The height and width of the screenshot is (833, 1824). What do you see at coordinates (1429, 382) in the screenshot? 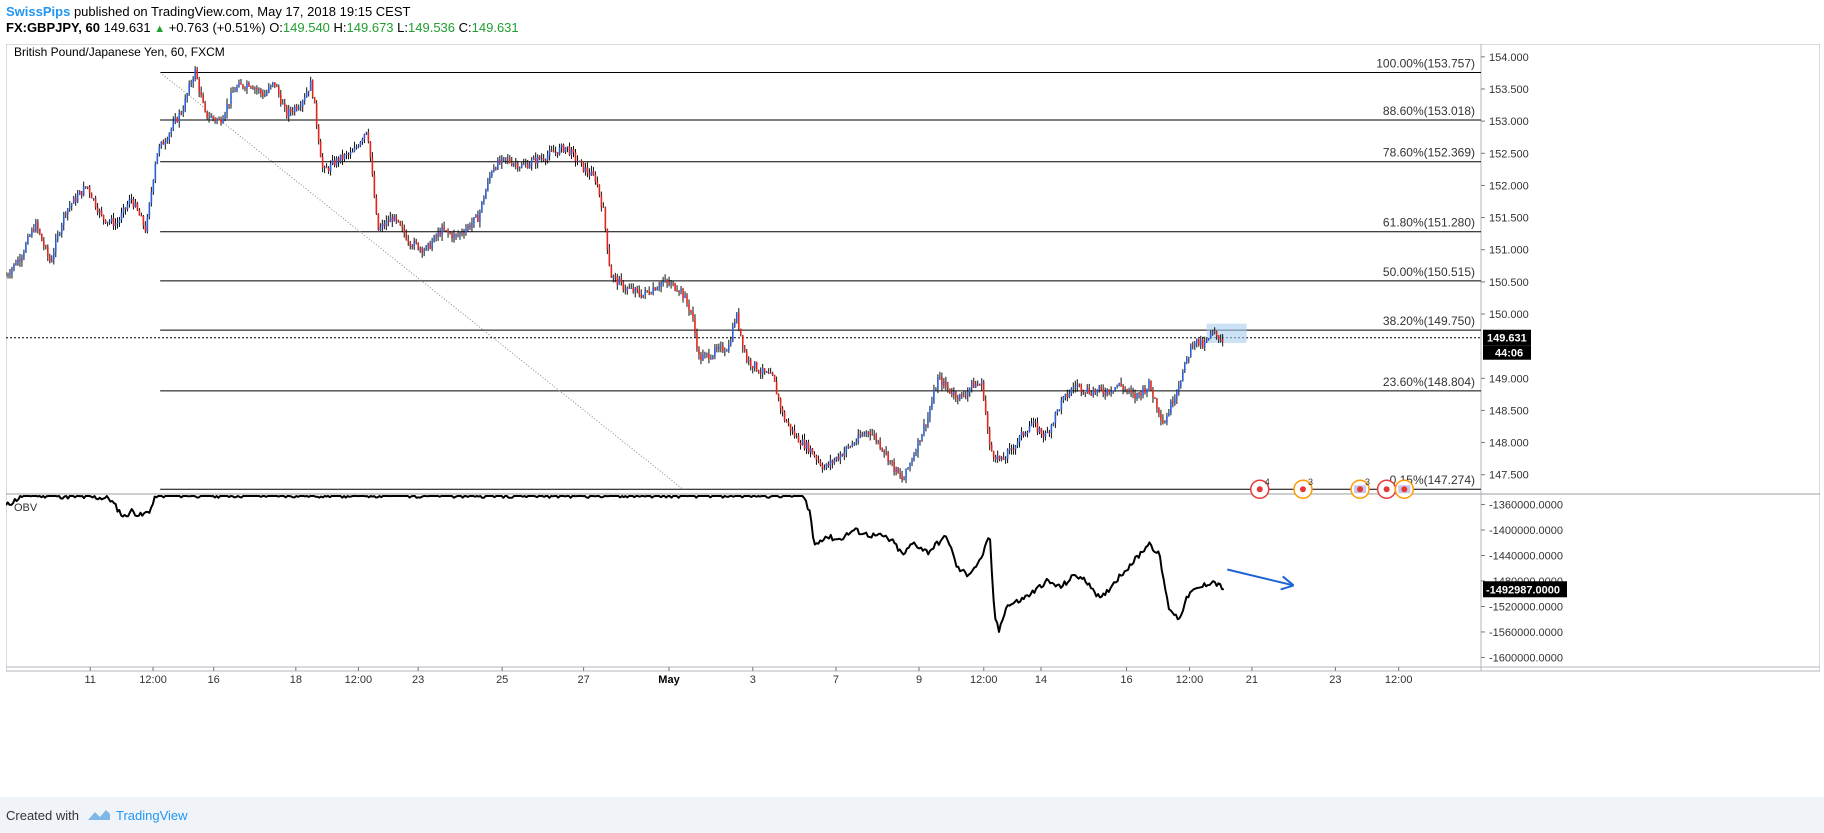
I see `fib-level-label: 23.60%(148.804)` at bounding box center [1429, 382].